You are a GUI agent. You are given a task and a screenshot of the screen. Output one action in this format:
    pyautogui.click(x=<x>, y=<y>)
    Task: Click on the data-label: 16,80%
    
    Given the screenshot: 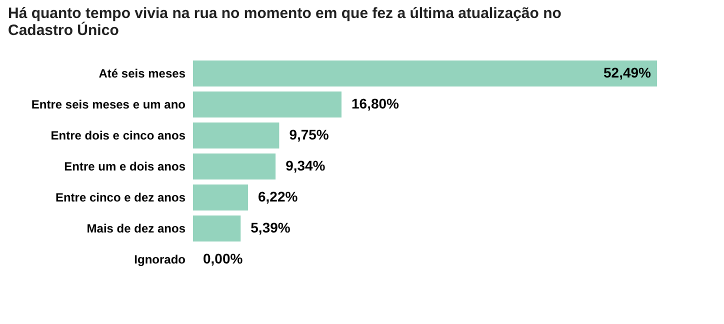 What is the action you would take?
    pyautogui.click(x=376, y=104)
    